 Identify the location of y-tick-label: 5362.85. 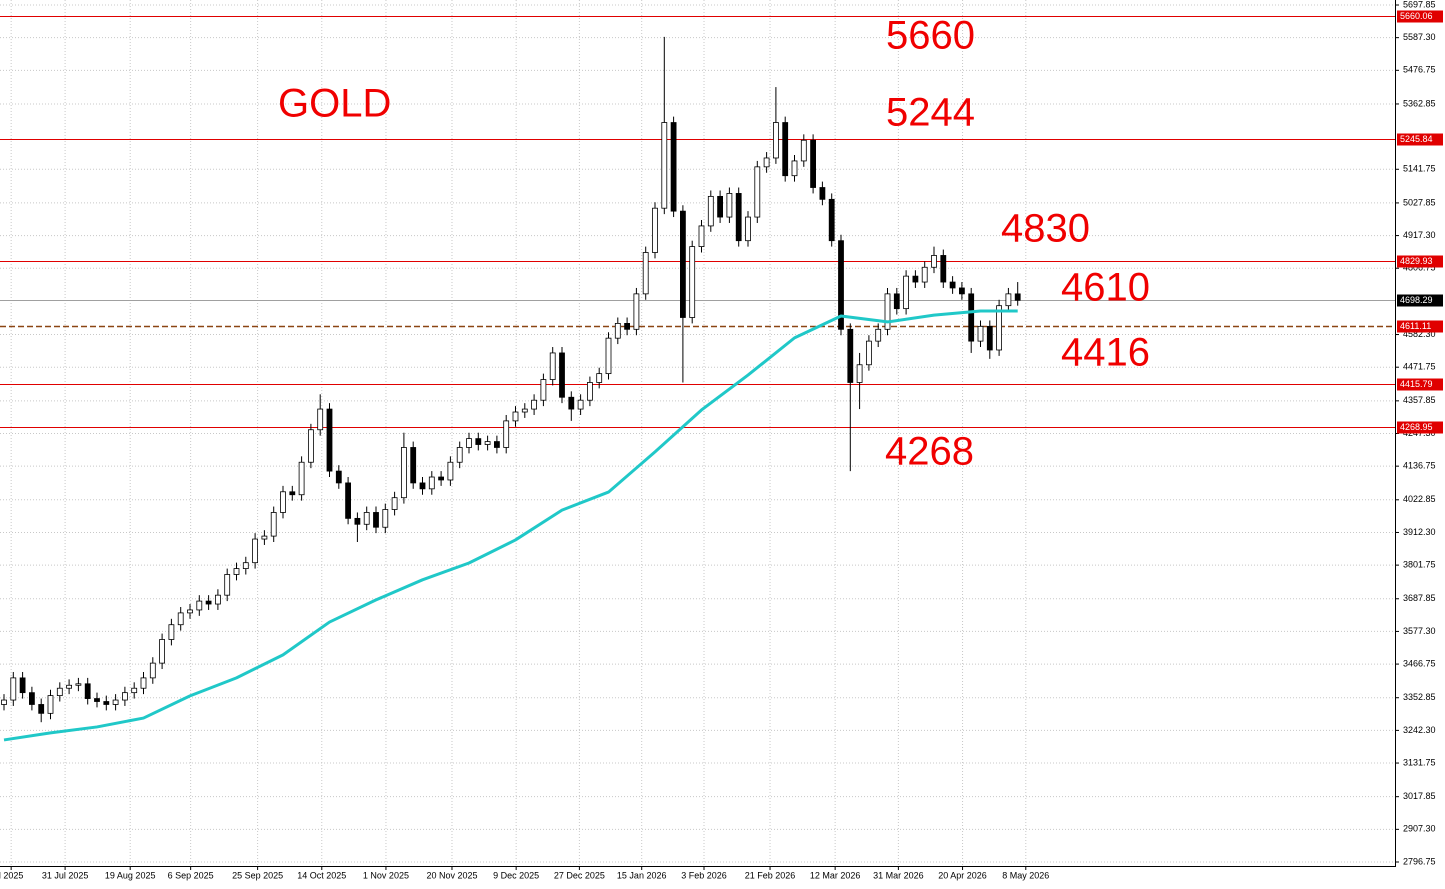
(1419, 103).